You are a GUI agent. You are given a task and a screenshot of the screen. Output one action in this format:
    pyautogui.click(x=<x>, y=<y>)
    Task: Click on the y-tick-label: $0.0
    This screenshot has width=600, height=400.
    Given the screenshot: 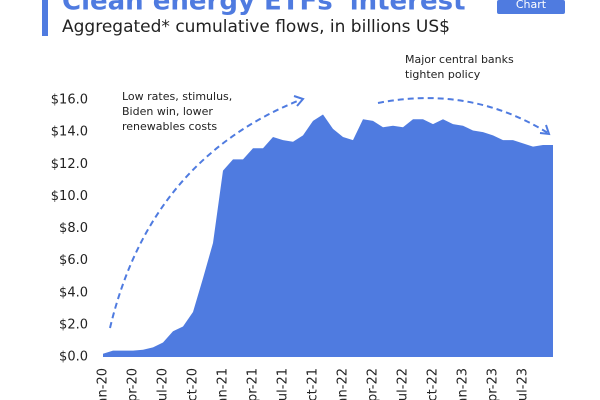 What is the action you would take?
    pyautogui.click(x=73, y=357)
    